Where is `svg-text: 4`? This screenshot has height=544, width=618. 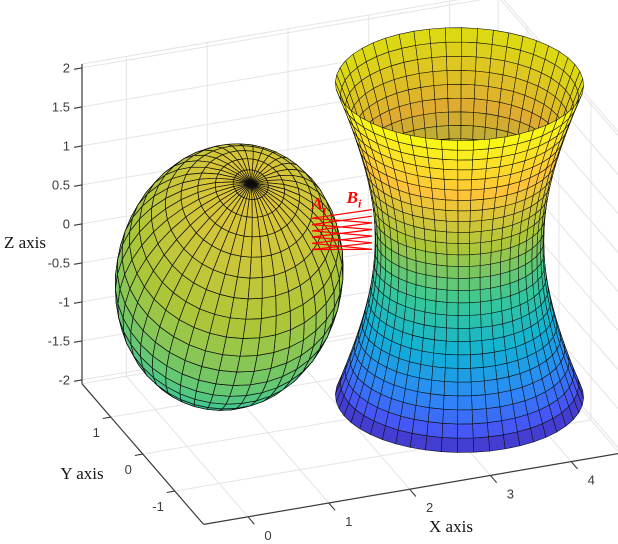
svg-text: 4 is located at coordinates (591, 480).